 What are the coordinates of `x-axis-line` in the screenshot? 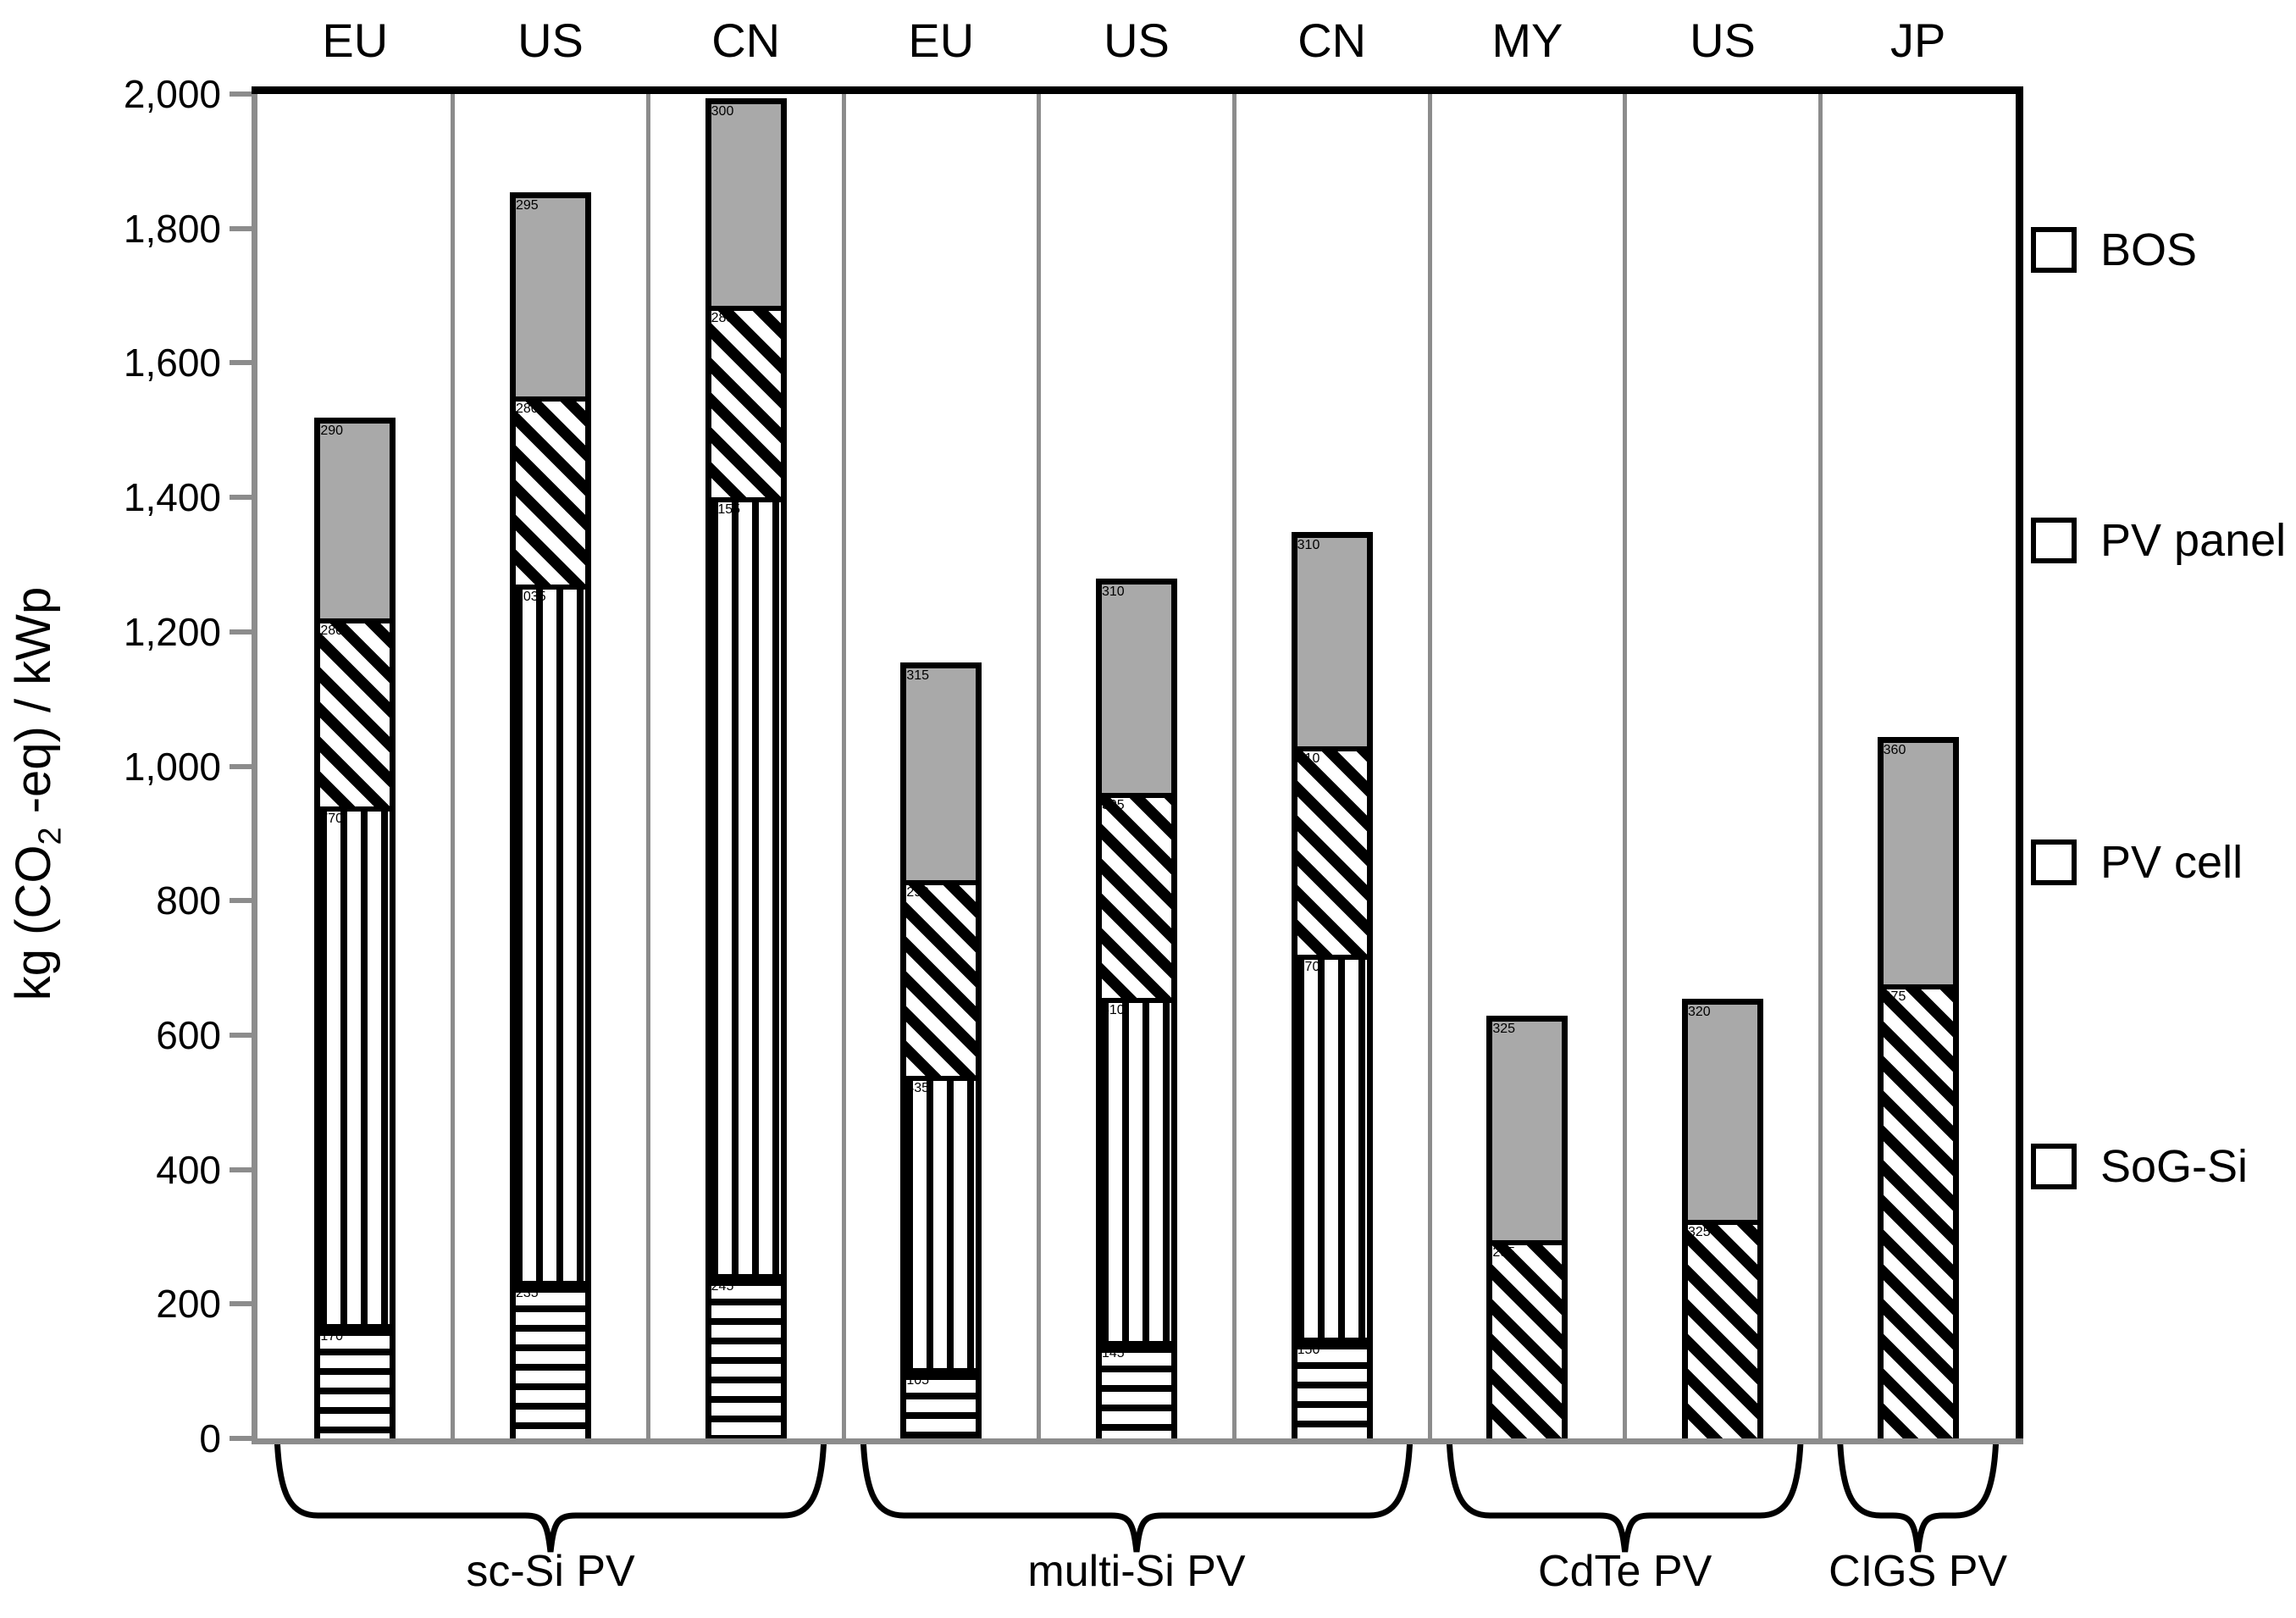 It's located at (1137, 1441).